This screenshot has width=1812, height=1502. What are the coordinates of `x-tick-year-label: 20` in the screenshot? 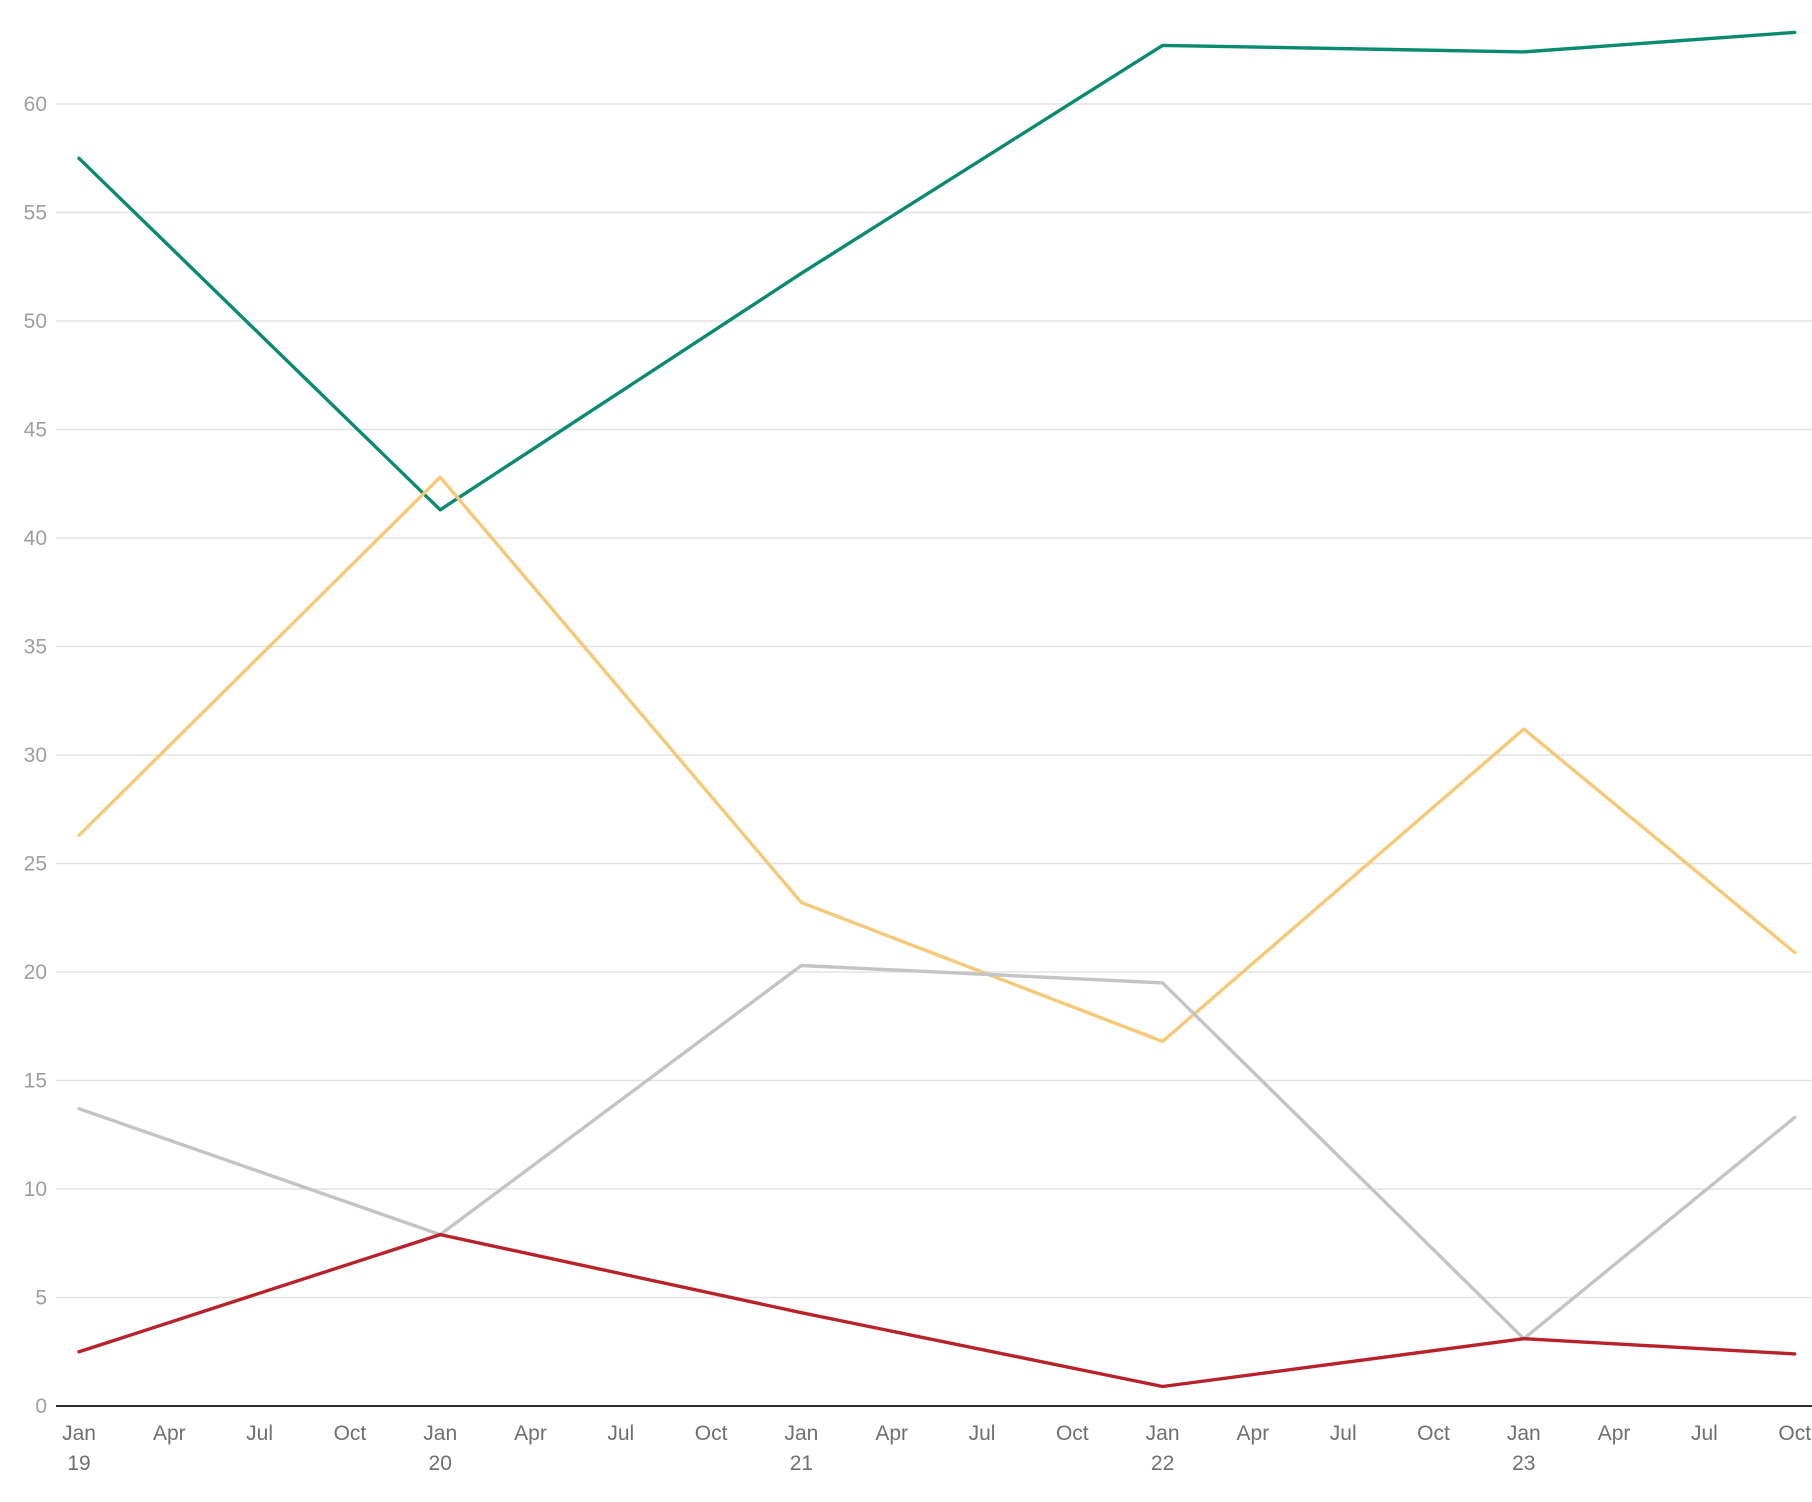 It's located at (440, 1463).